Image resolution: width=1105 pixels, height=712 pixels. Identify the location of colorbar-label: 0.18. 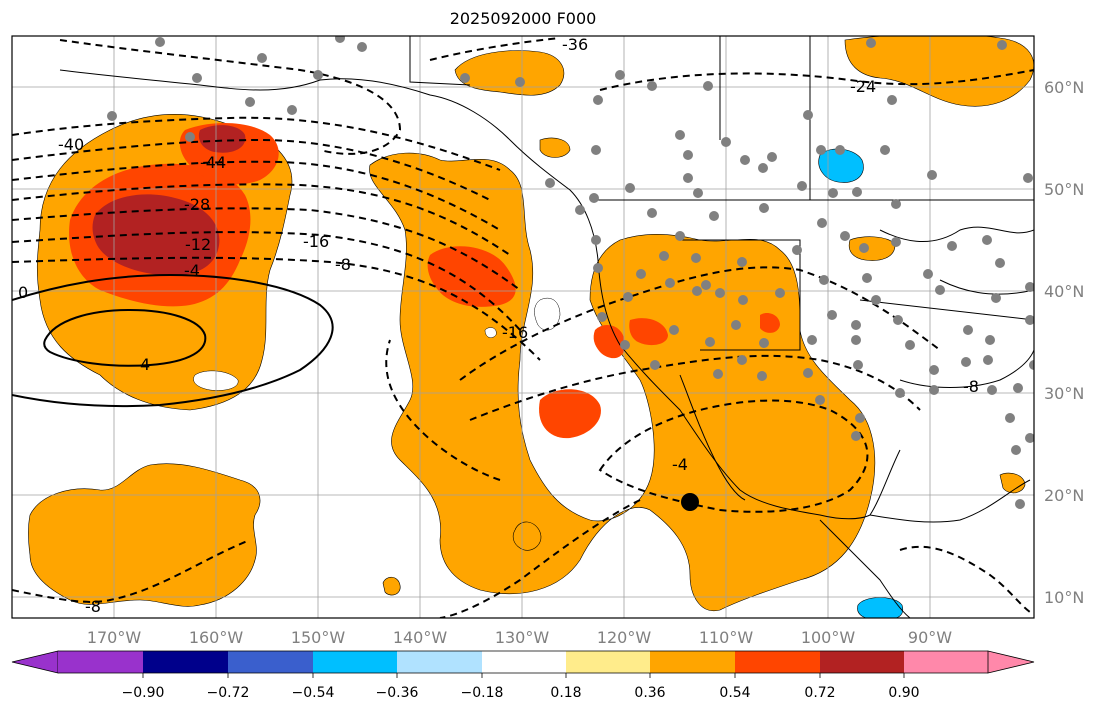
(565, 693).